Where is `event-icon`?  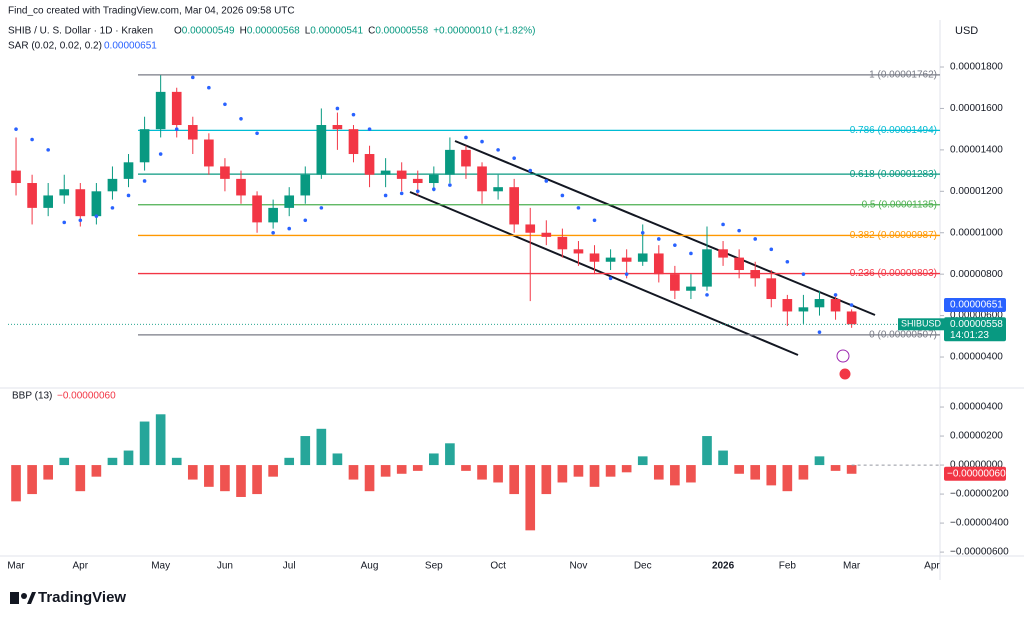
event-icon is located at coordinates (843, 356).